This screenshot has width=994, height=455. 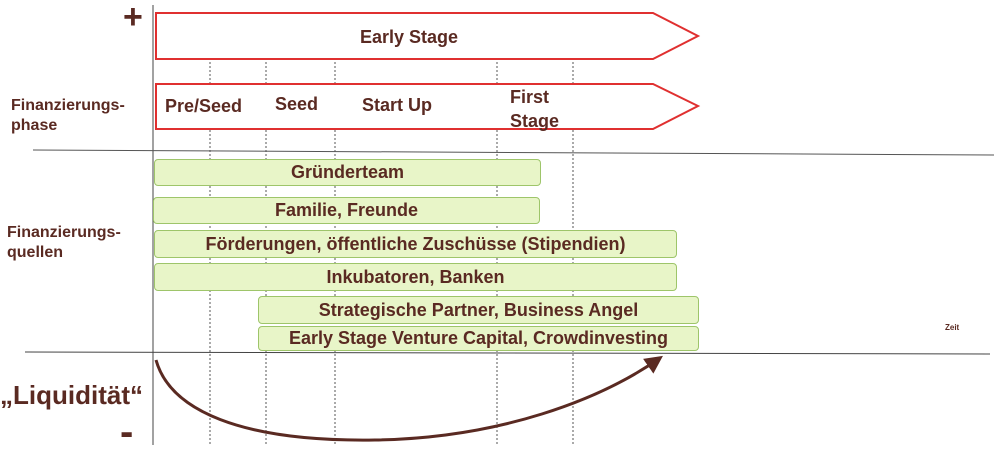 What do you see at coordinates (204, 106) in the screenshot?
I see `phase-label-pre-seed: Pre/Seed` at bounding box center [204, 106].